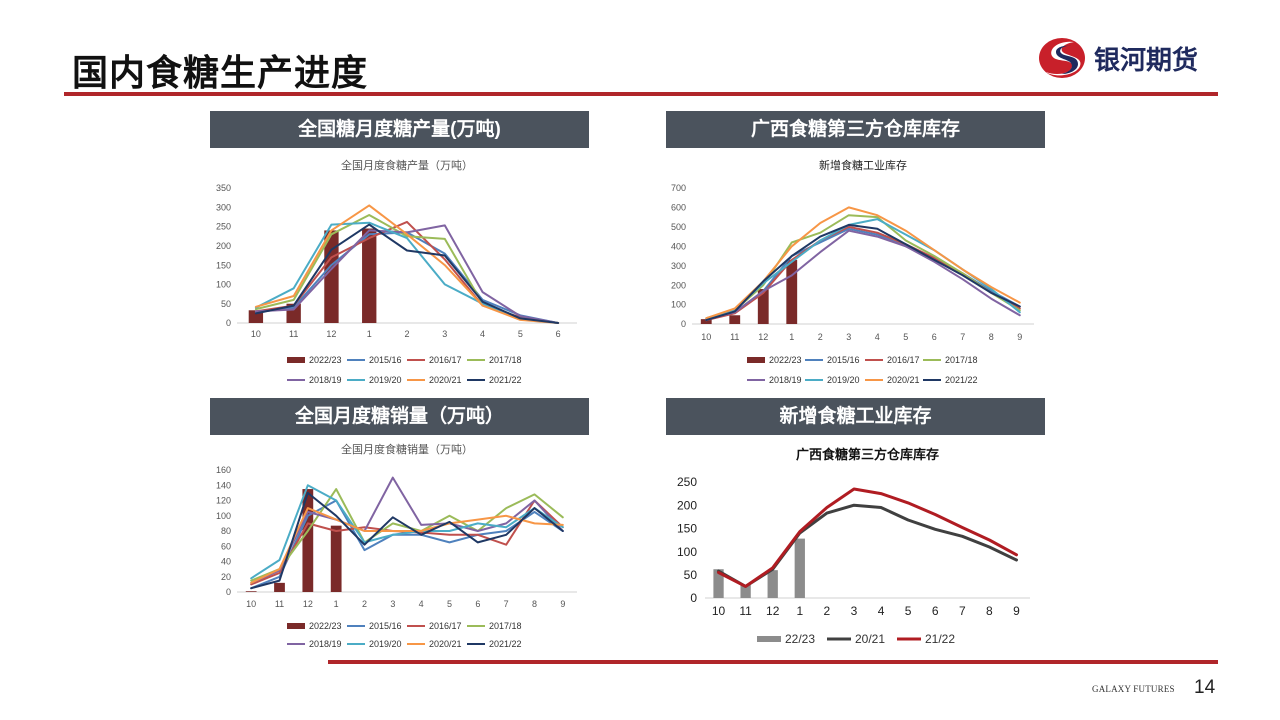  What do you see at coordinates (773, 662) in the screenshot?
I see `bottom-divider` at bounding box center [773, 662].